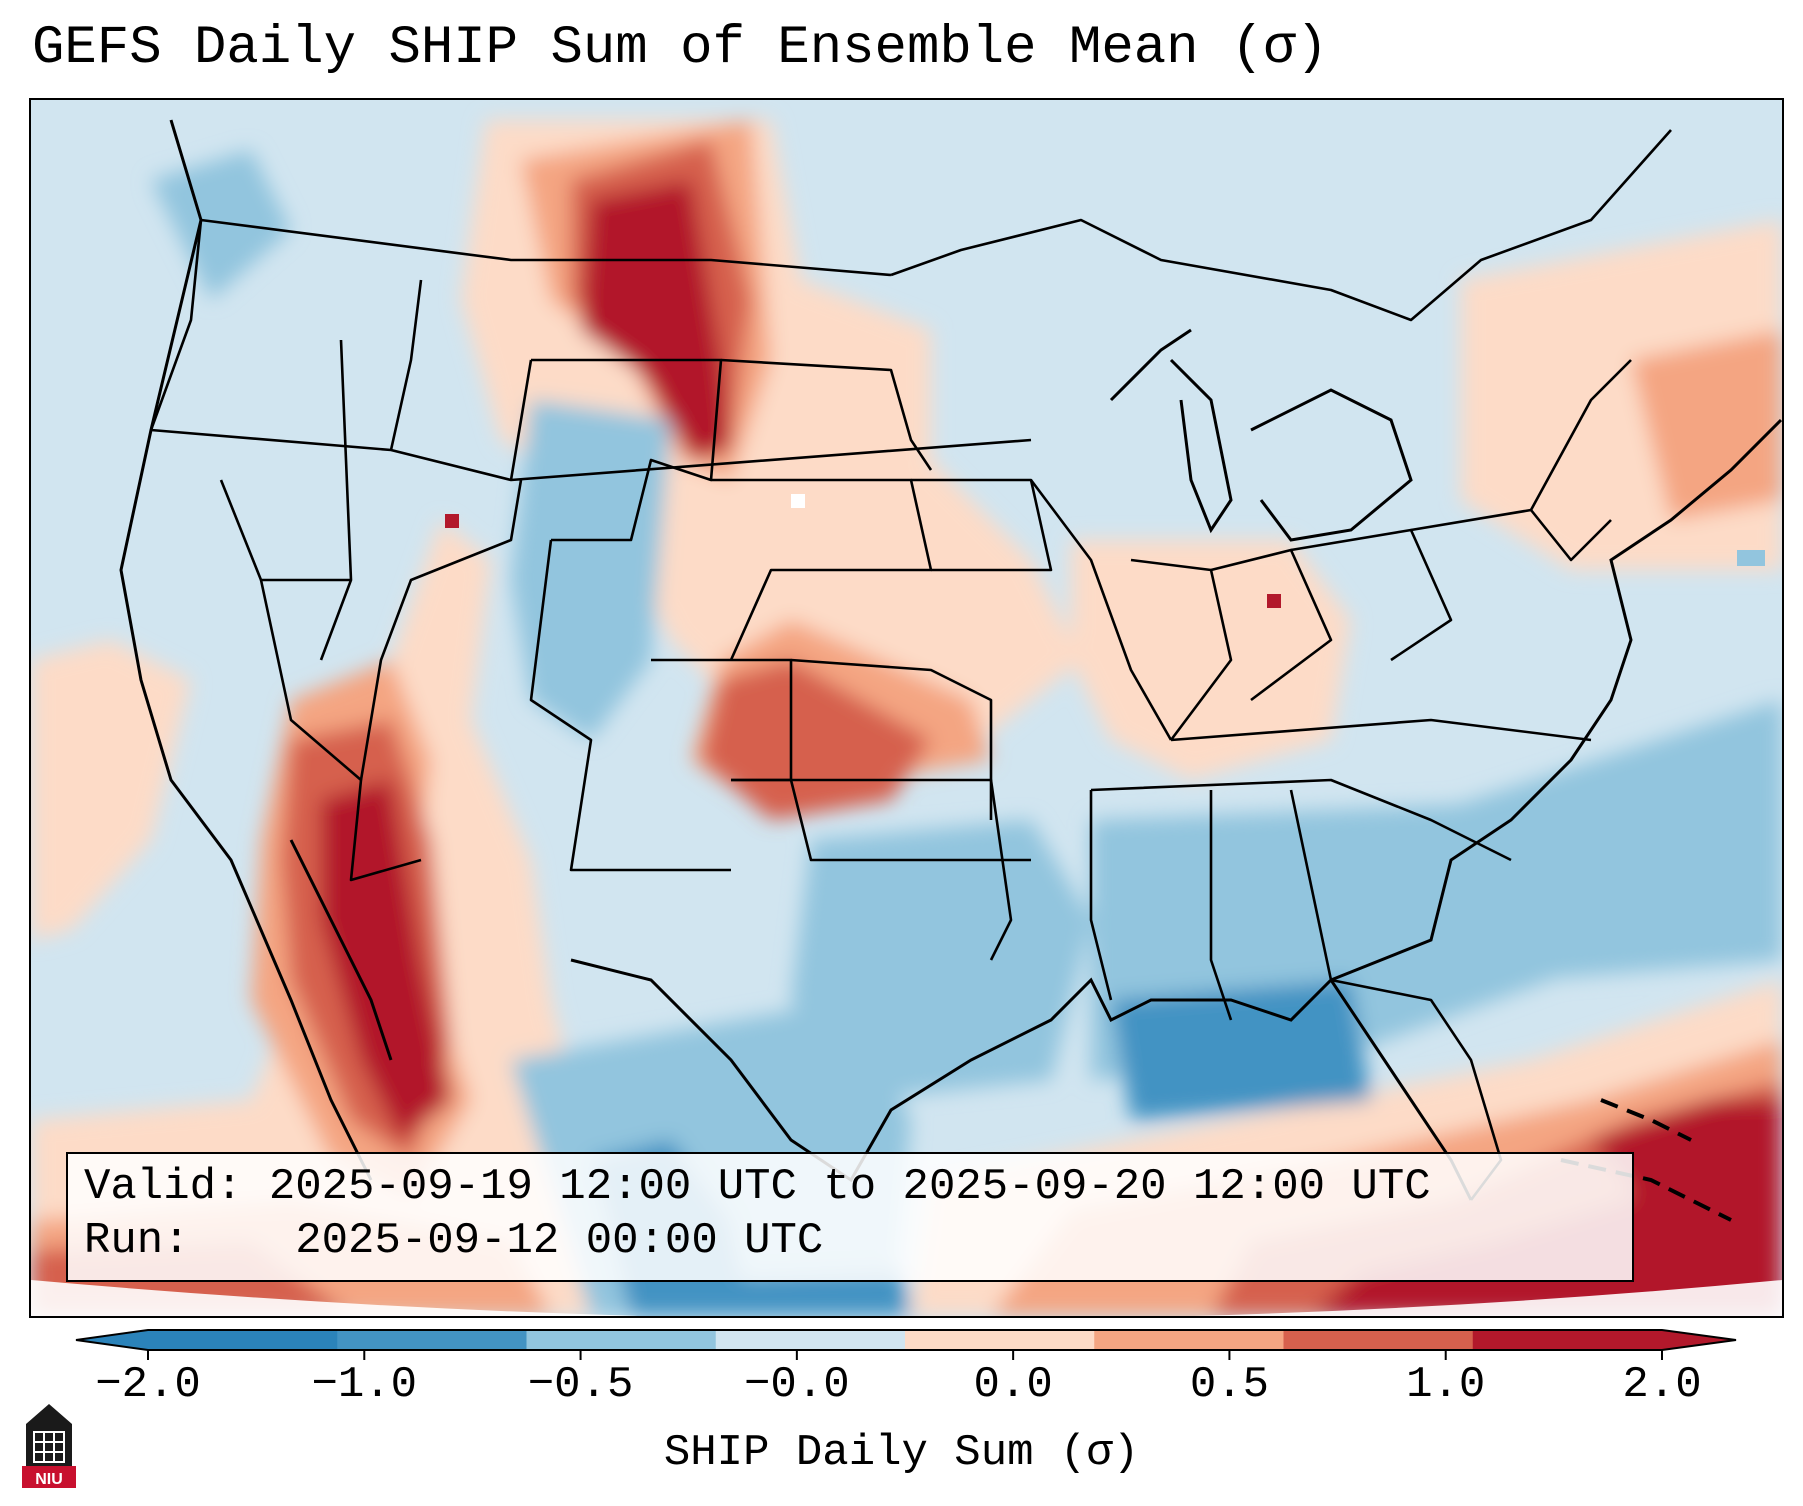  I want to click on colorbar-tick-label: −0.0, so click(797, 1385).